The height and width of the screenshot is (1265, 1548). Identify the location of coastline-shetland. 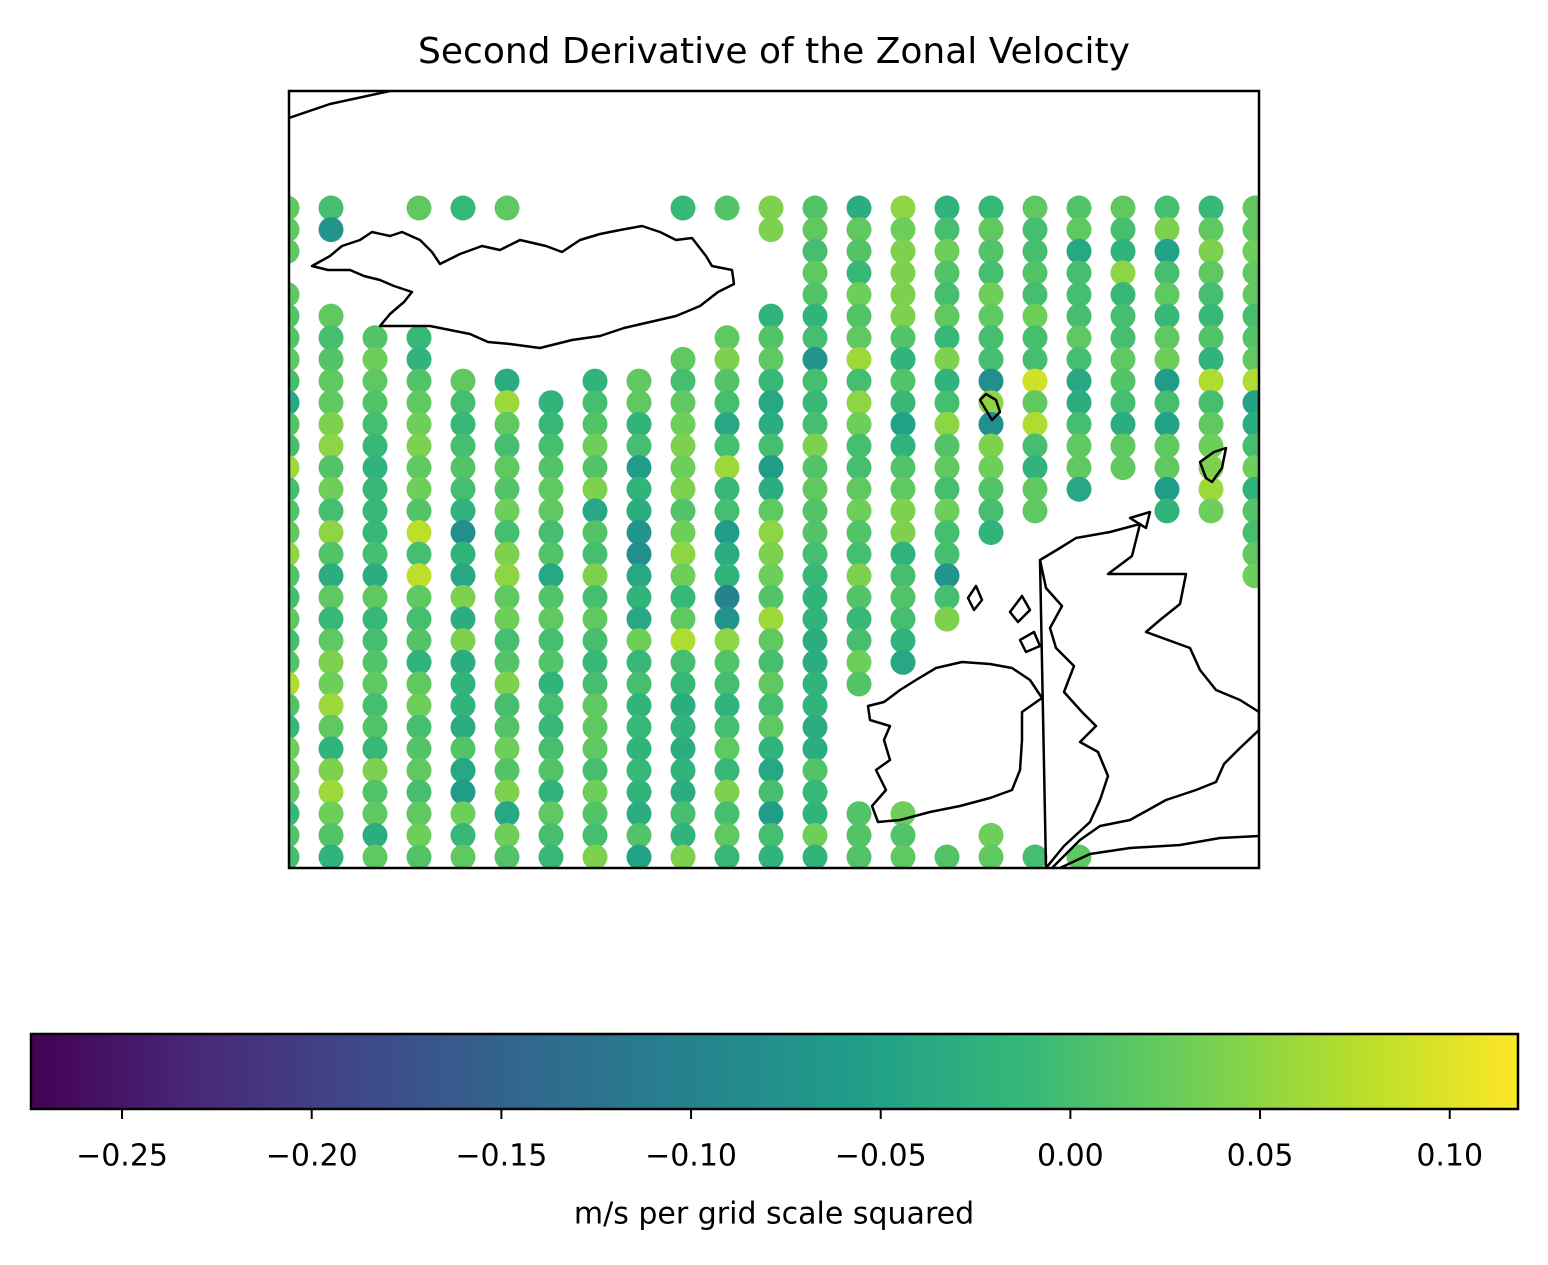
(1213, 465).